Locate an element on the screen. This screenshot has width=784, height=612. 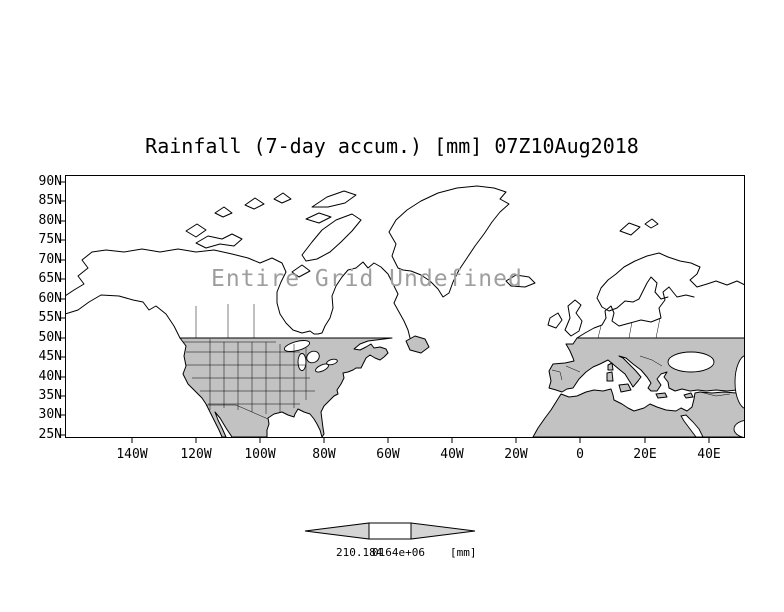
baffin-island is located at coordinates (331, 237).